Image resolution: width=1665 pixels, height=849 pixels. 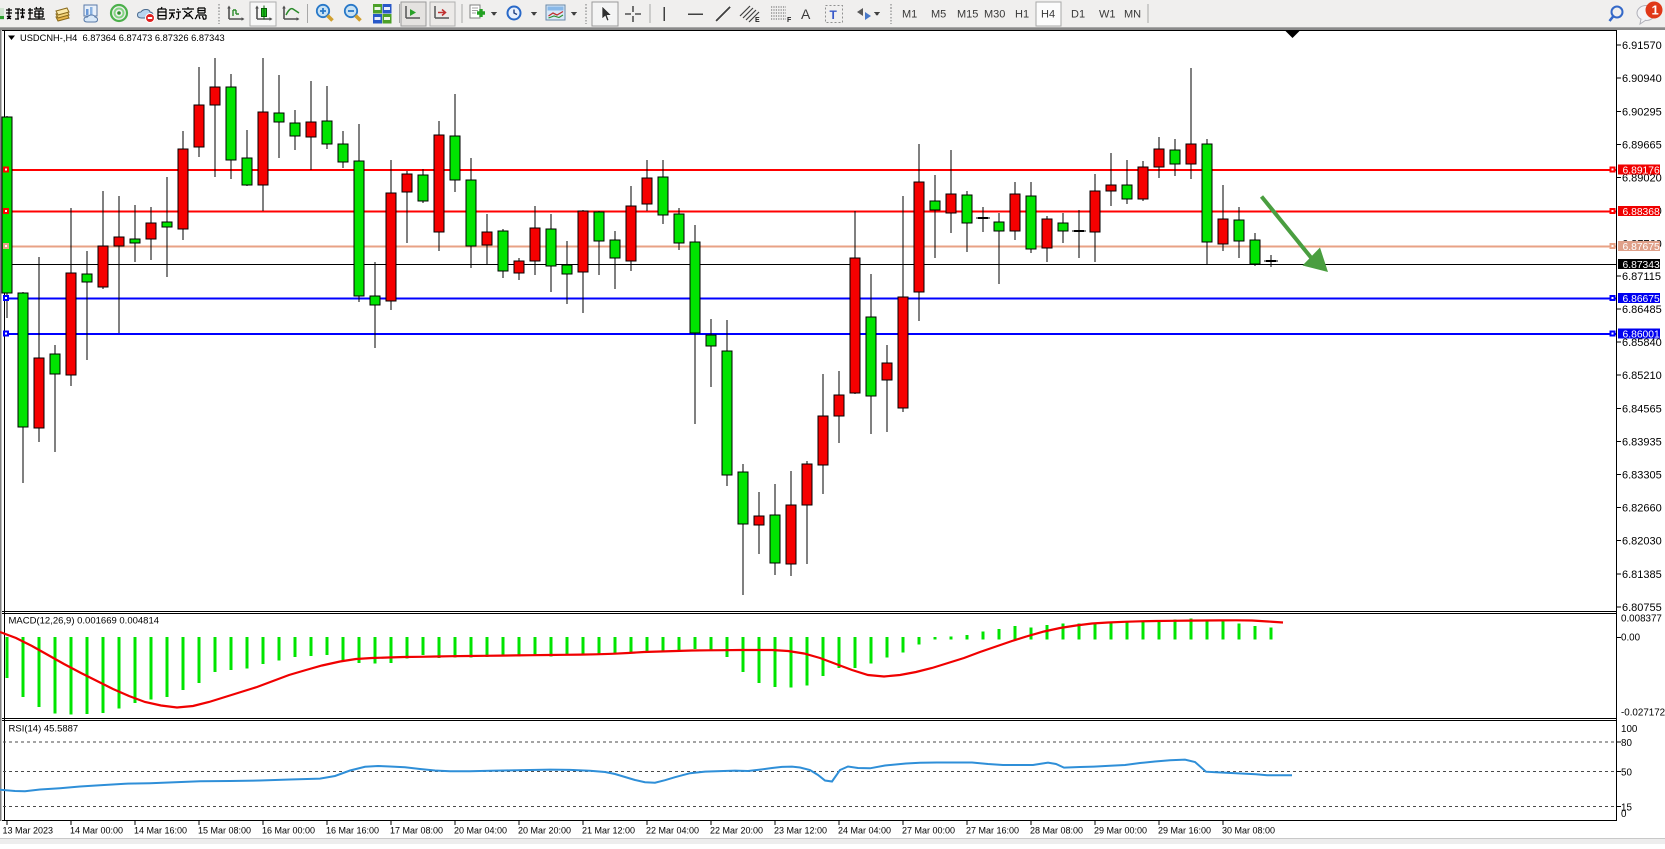 I want to click on svg-text: F, so click(x=789, y=20).